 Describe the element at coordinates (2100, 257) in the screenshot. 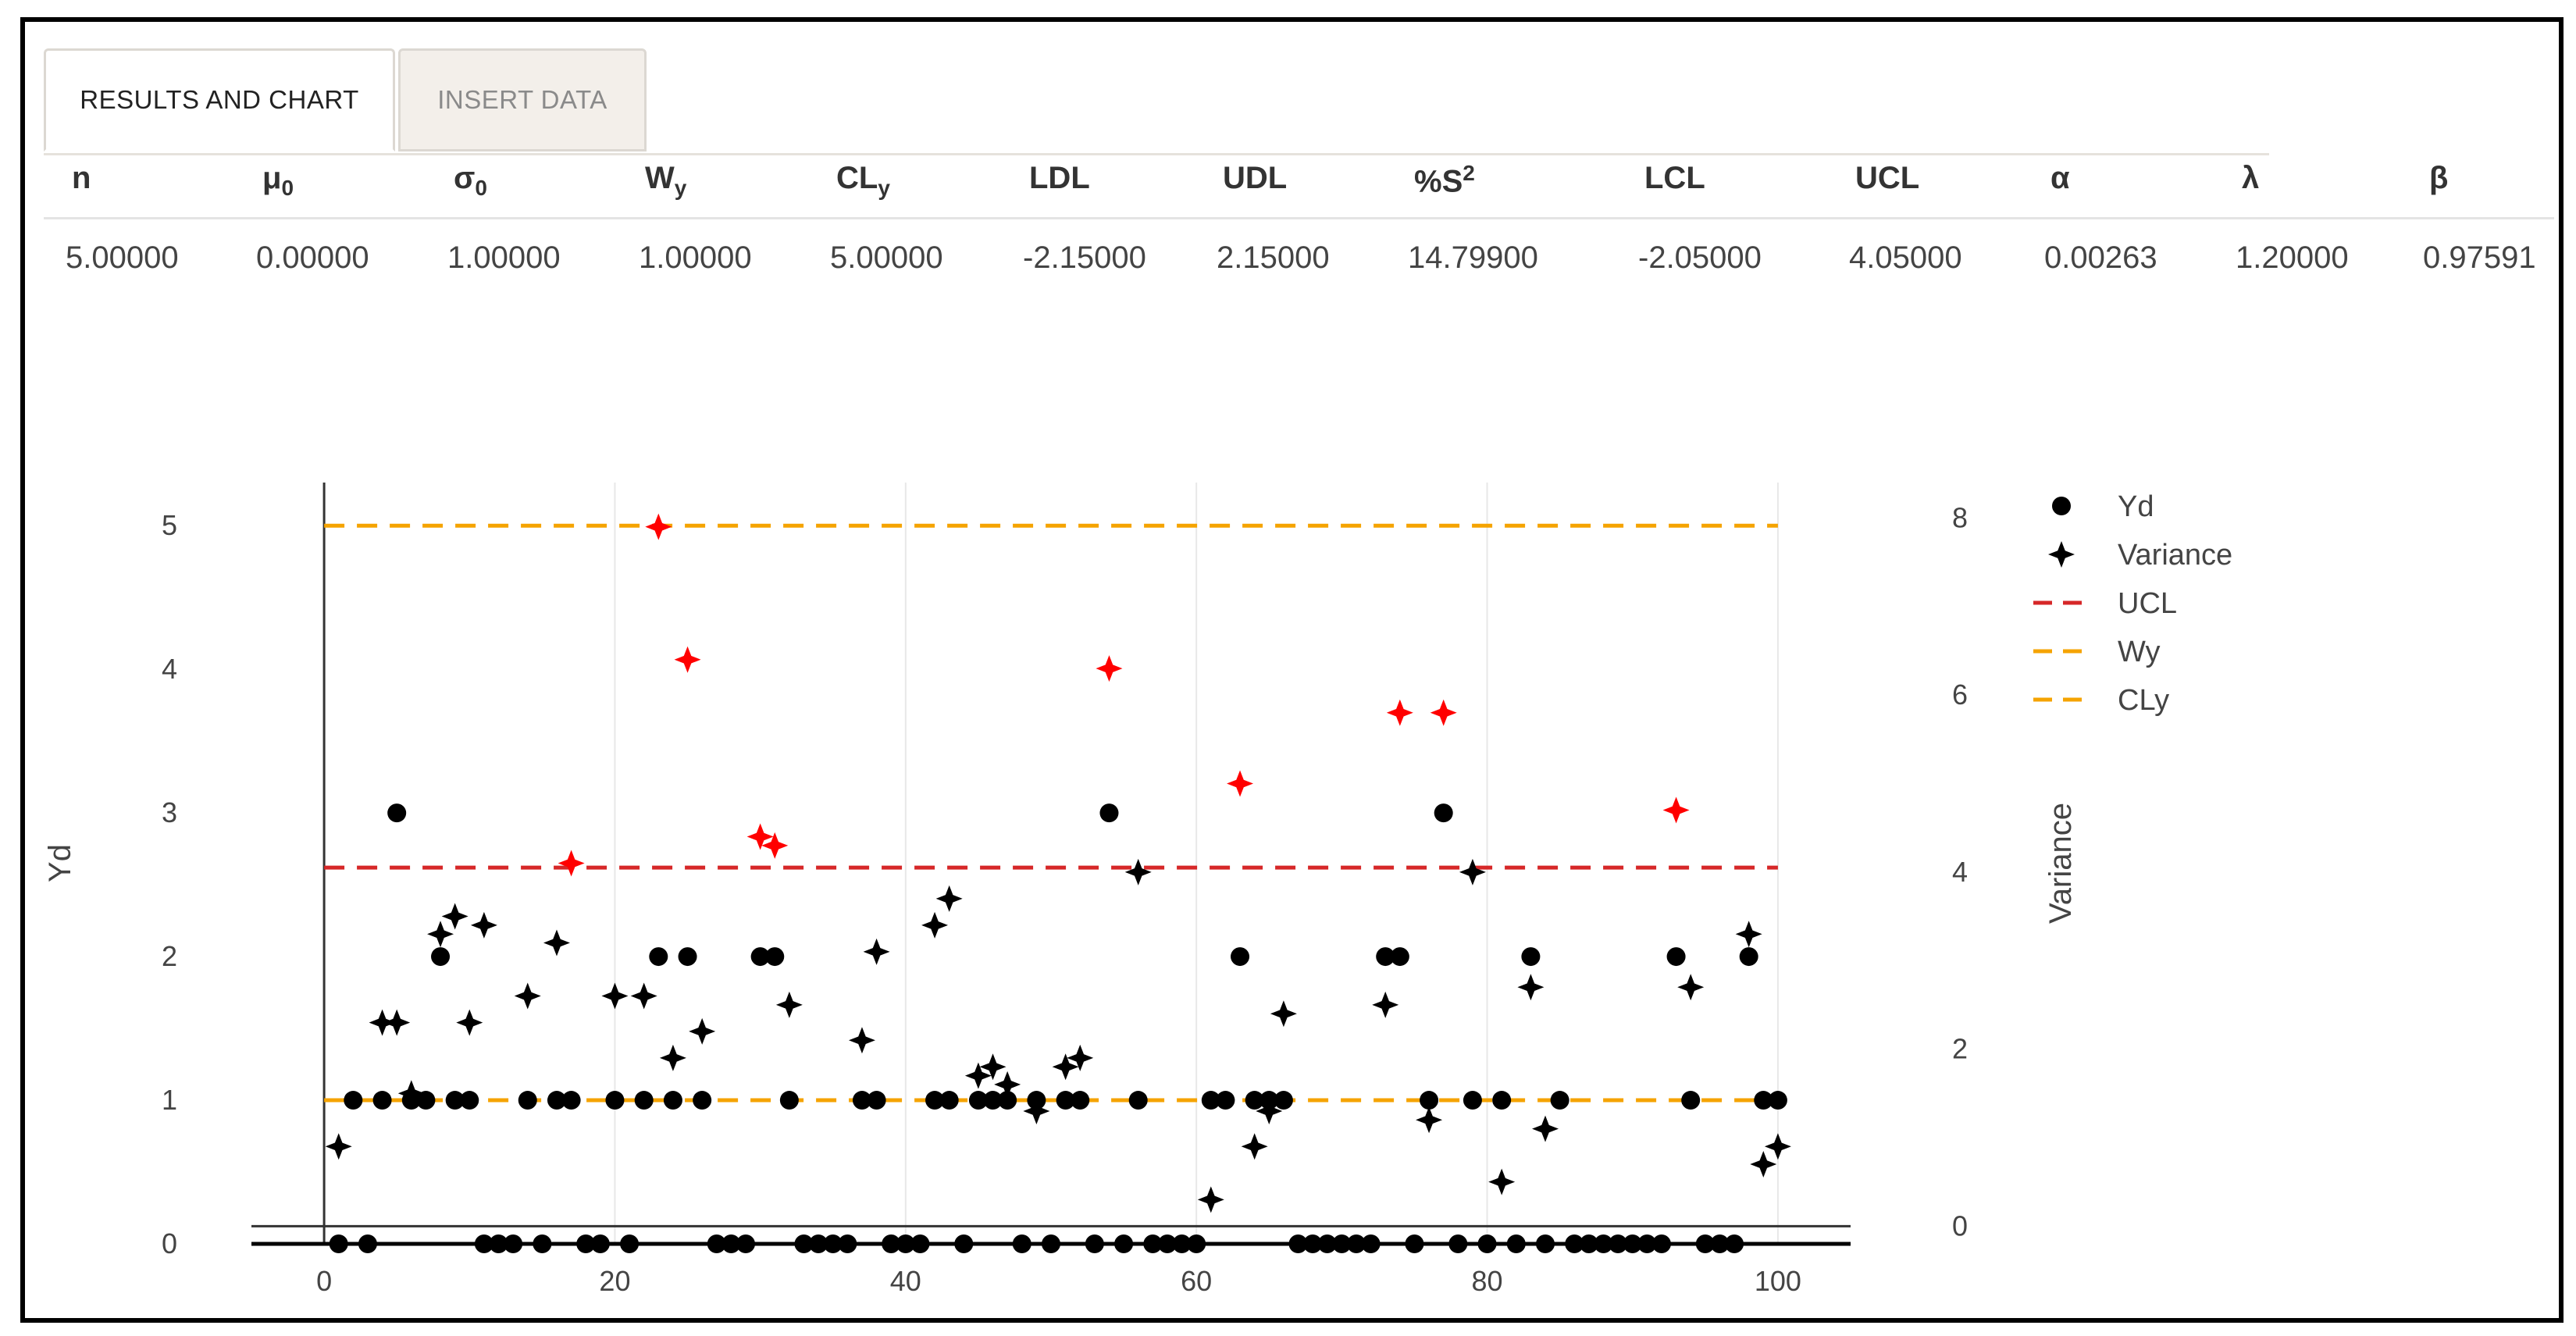

I see `param-value: 0.00263` at that location.